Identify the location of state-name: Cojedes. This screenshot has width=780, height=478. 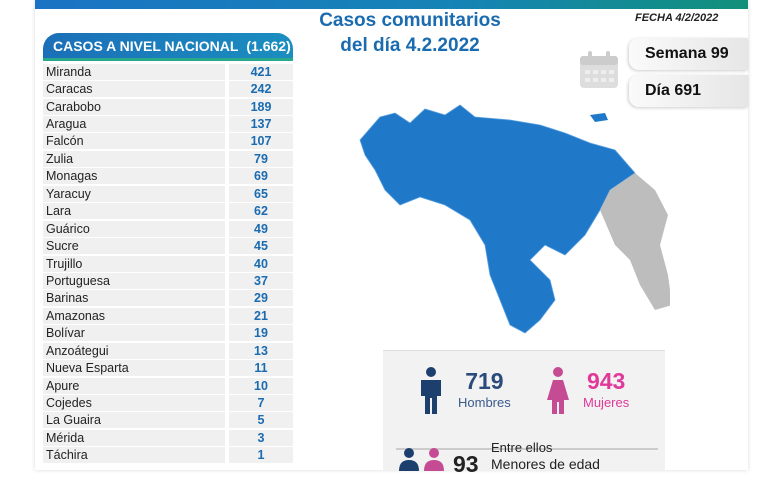
(134, 403).